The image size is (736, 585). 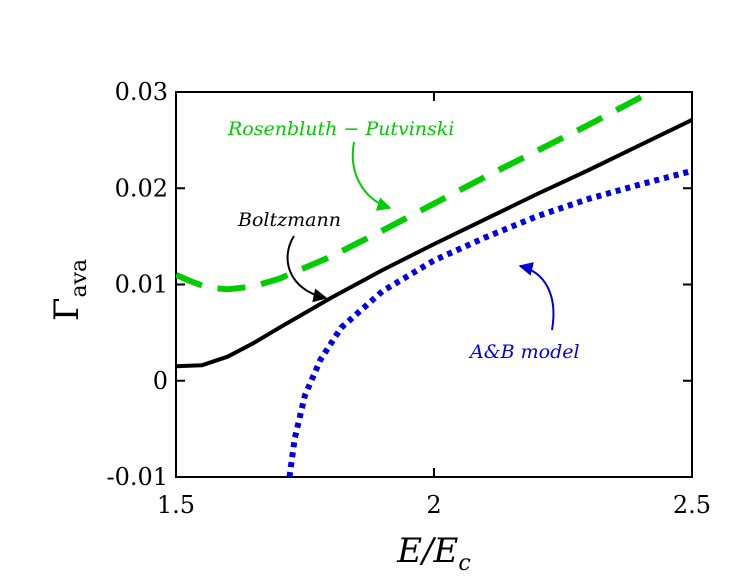 I want to click on svg-text: Γava, so click(x=69, y=290).